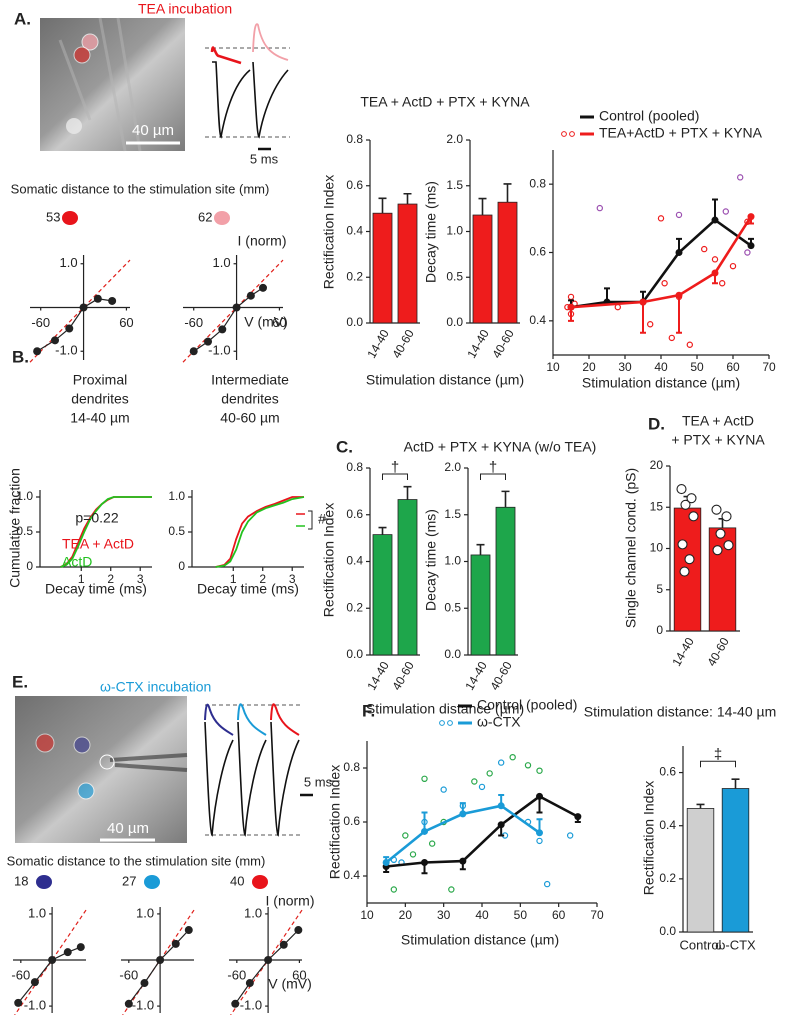 The height and width of the screenshot is (1015, 800). Describe the element at coordinates (368, 710) in the screenshot. I see `panel-label: F.` at that location.